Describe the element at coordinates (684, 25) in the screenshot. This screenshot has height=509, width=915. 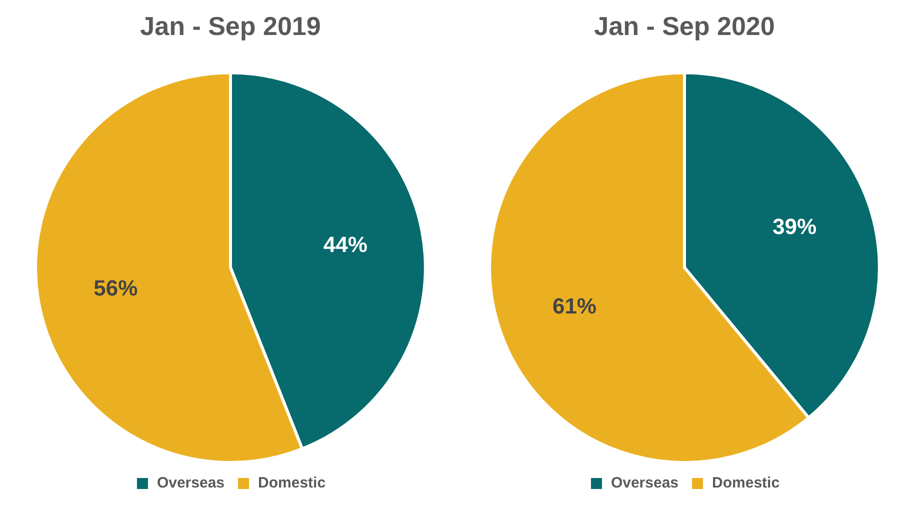
I see `chart-title: Jan - Sep 2020` at that location.